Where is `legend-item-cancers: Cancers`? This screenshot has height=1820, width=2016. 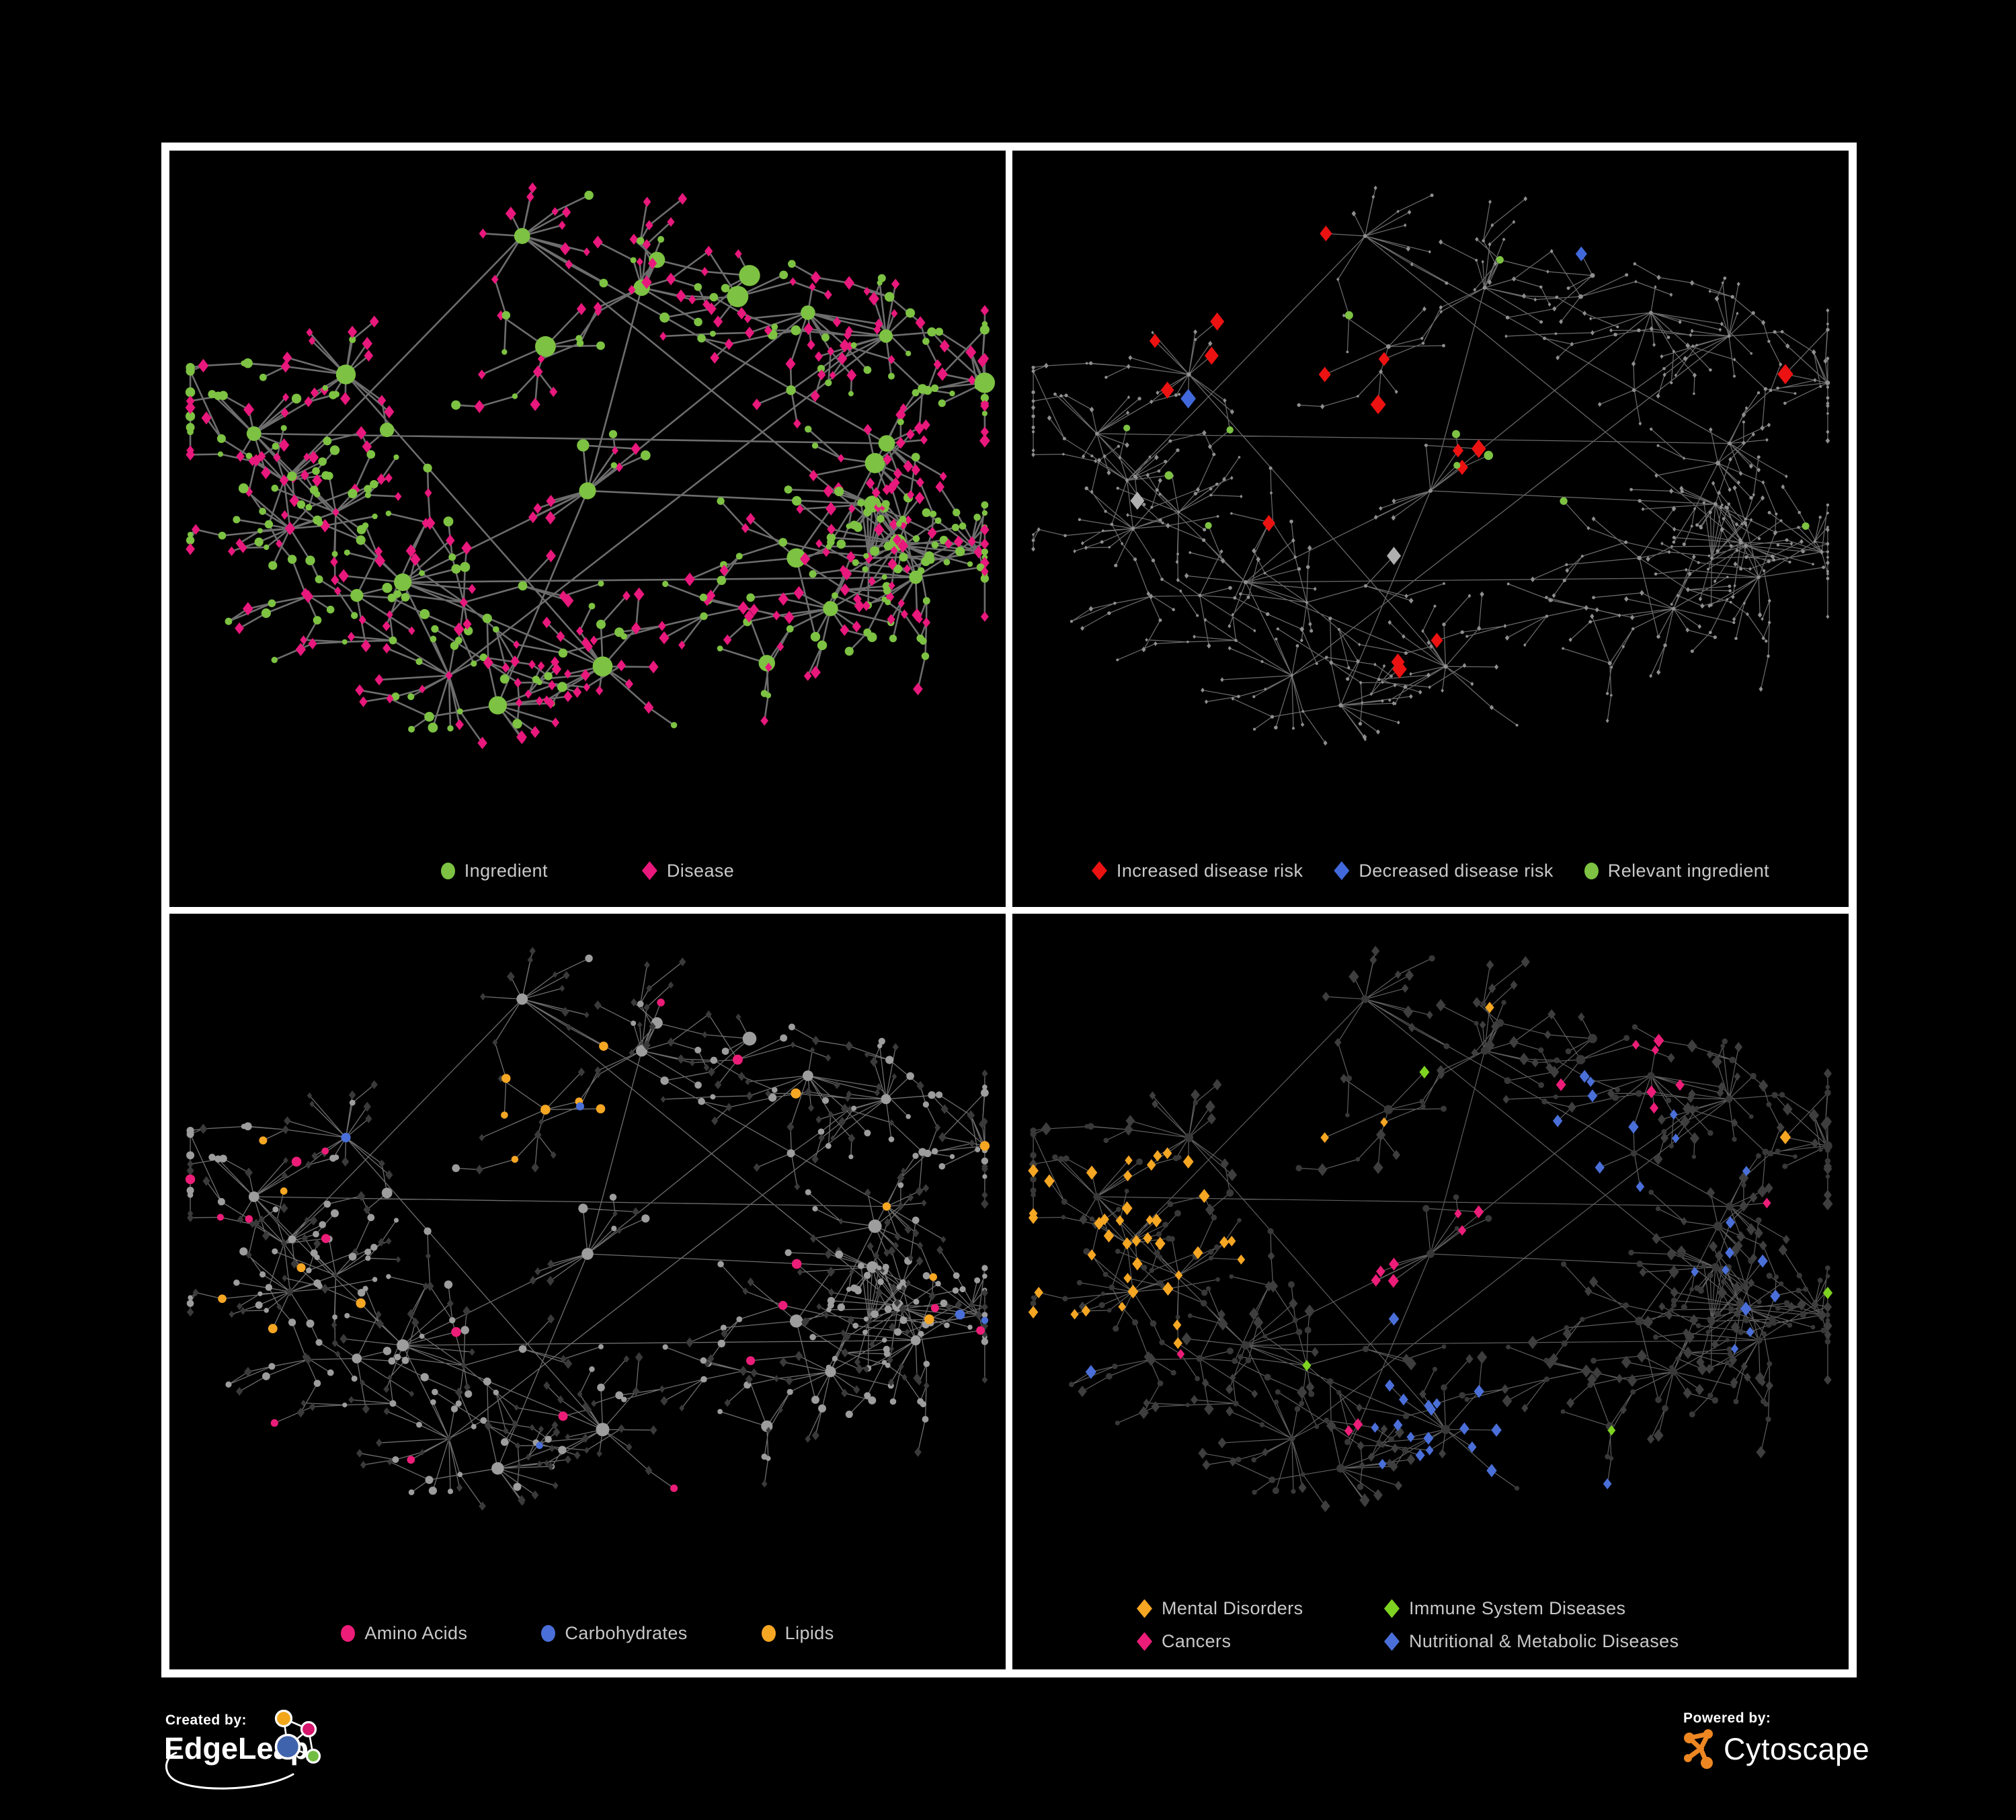 legend-item-cancers: Cancers is located at coordinates (1260, 1641).